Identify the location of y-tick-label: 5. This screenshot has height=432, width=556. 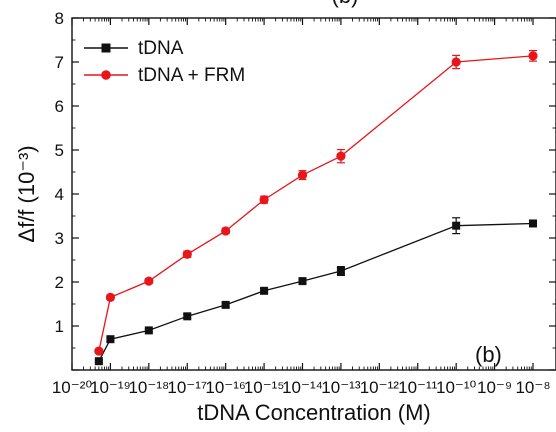
(59, 150).